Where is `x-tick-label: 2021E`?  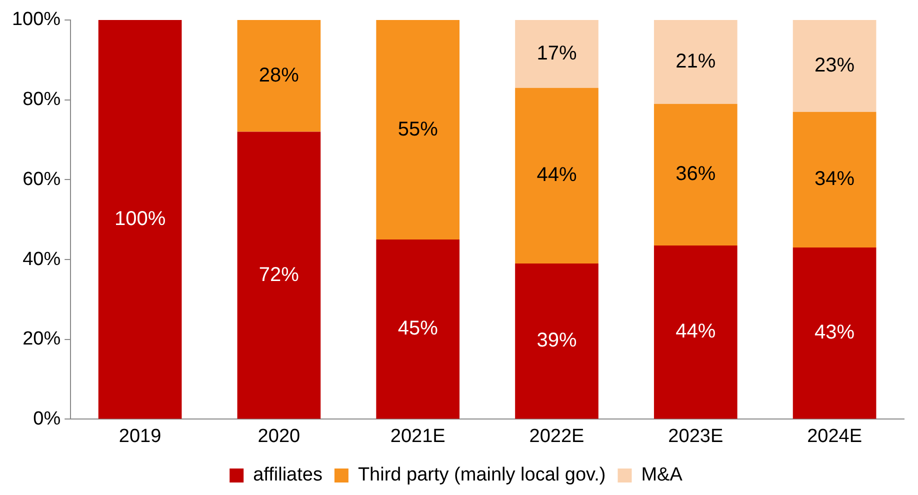
x-tick-label: 2021E is located at coordinates (418, 436).